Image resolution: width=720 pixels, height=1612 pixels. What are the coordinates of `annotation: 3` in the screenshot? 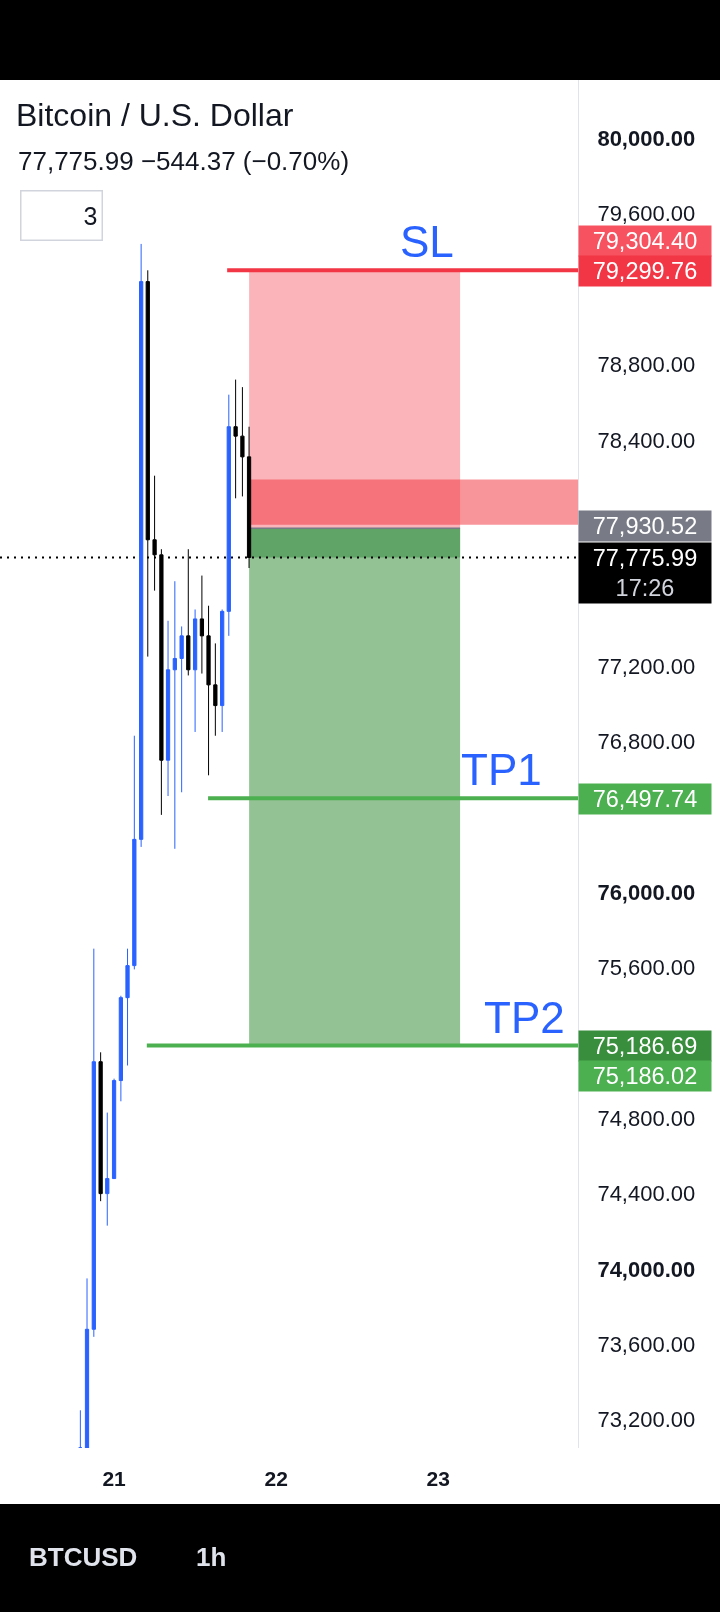 It's located at (90, 215).